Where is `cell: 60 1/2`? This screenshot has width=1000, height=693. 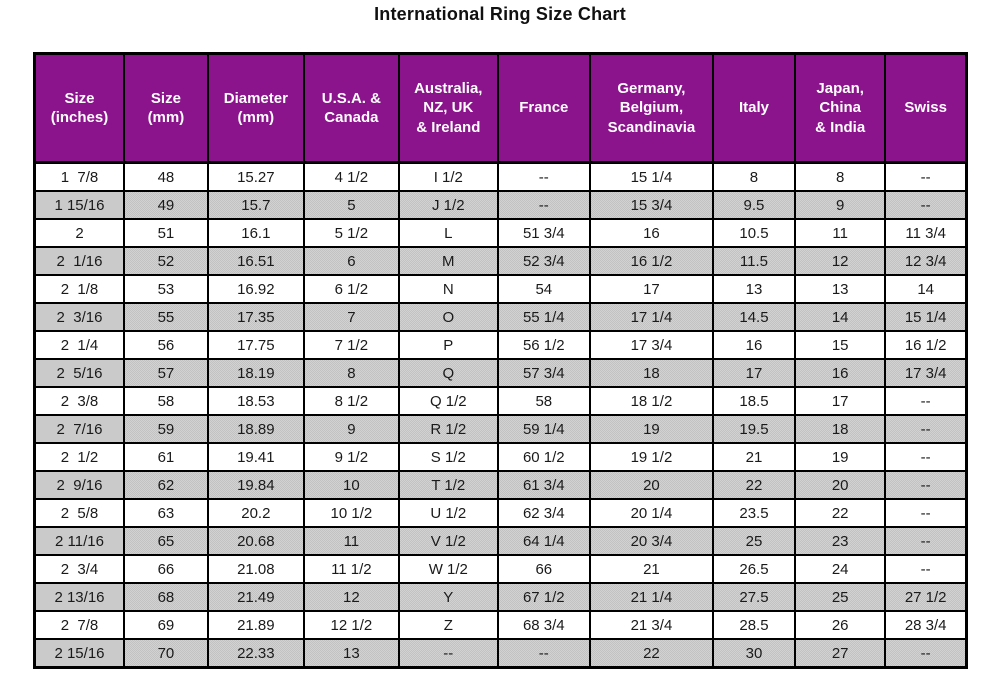
cell: 60 1/2 is located at coordinates (543, 457).